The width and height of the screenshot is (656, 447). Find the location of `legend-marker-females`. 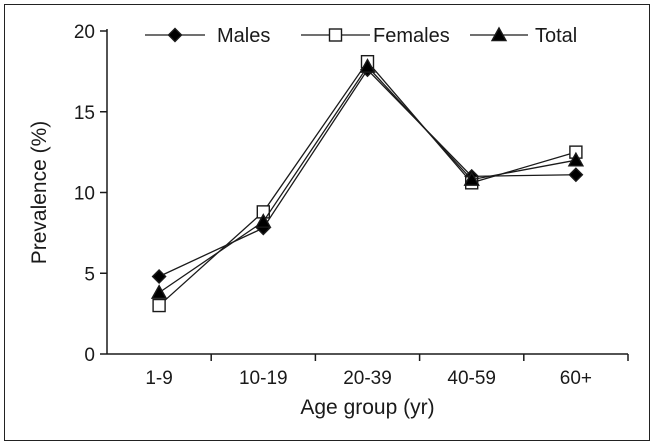

legend-marker-females is located at coordinates (335, 35).